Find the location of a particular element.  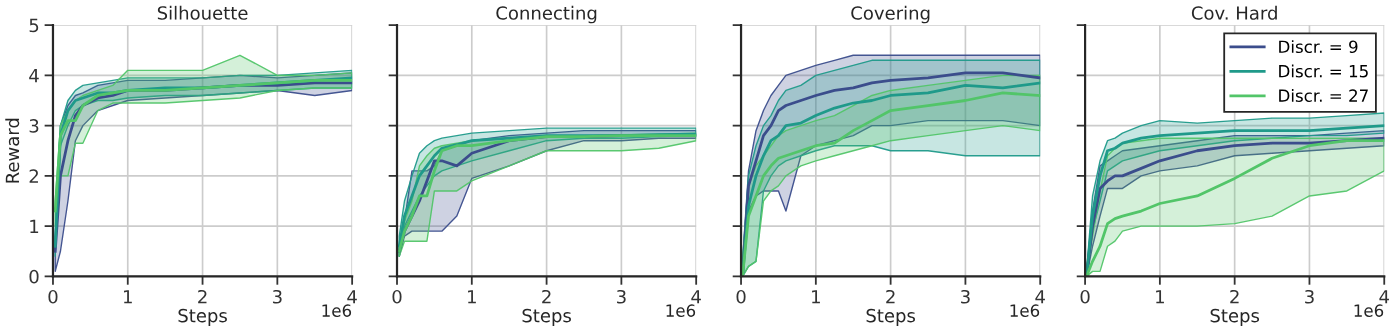

legend-label: Discr. = 27 is located at coordinates (1323, 95).